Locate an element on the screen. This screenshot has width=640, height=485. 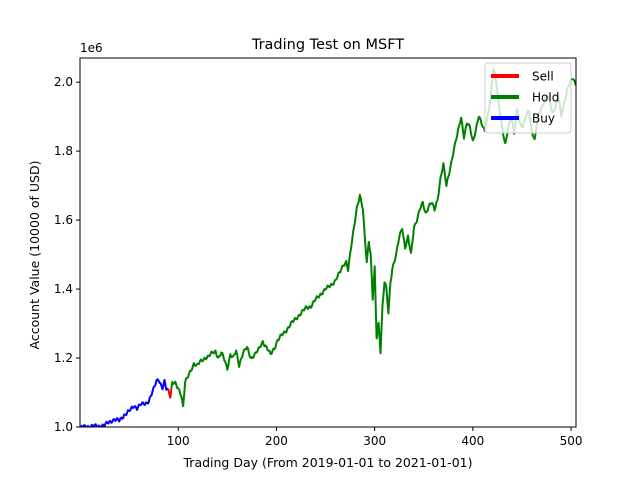
y-tick-label: 1.6 is located at coordinates (63, 220).